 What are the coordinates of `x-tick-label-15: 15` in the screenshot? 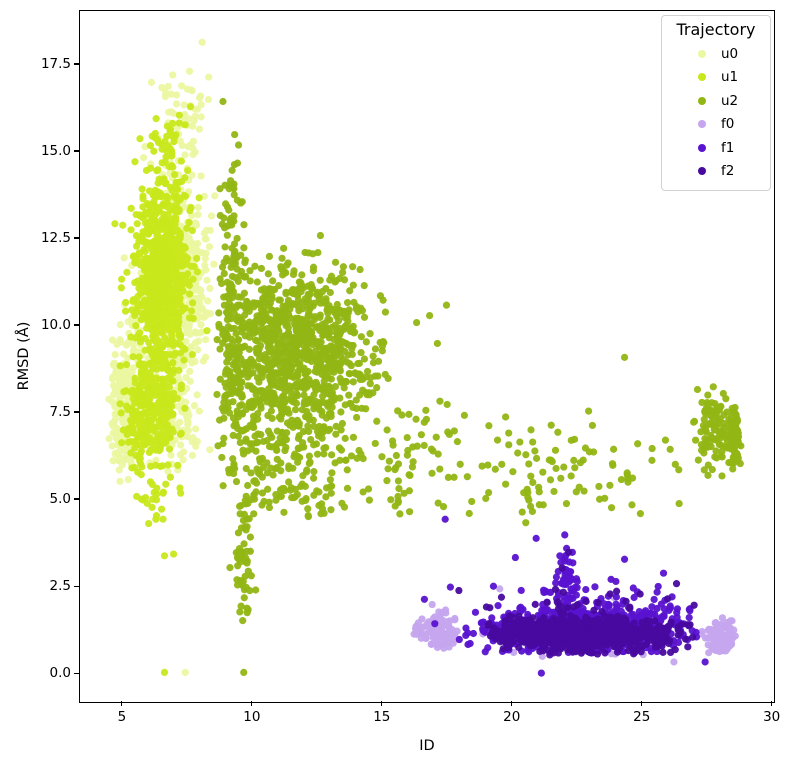 It's located at (382, 717).